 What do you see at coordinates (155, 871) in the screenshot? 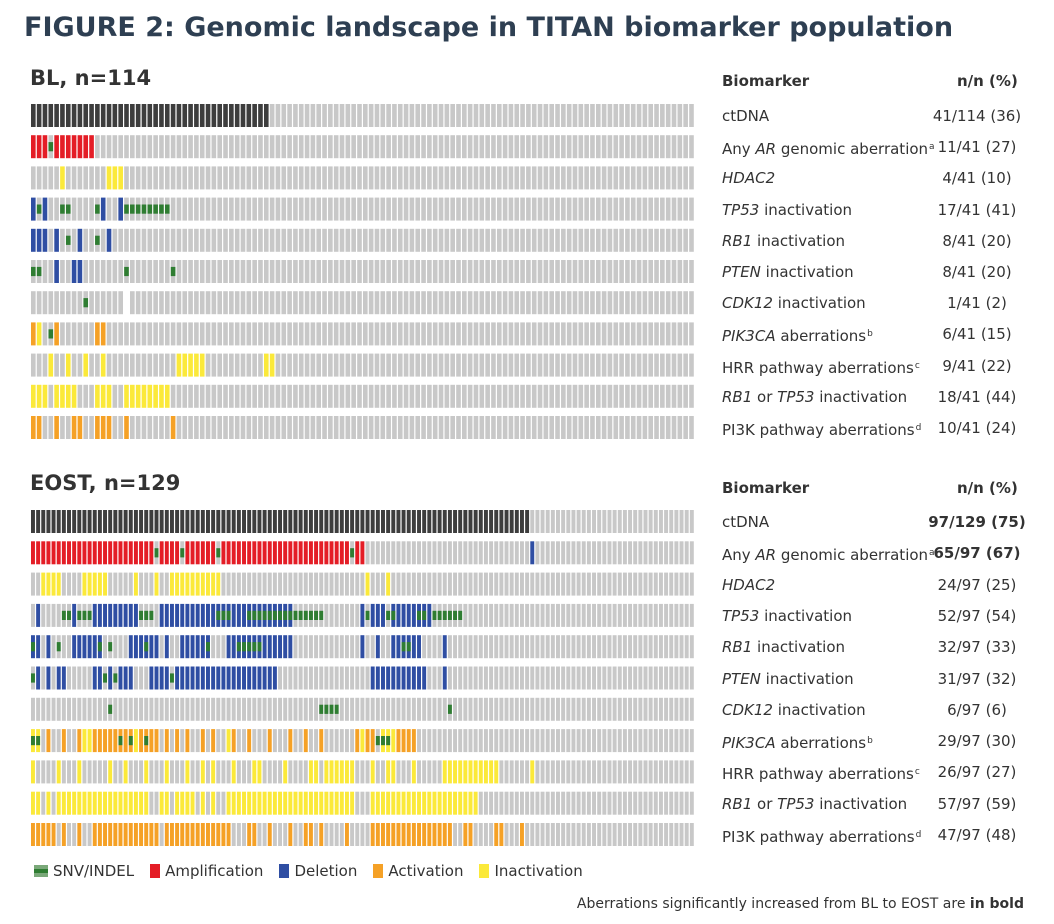
I see `amplification-swatch` at bounding box center [155, 871].